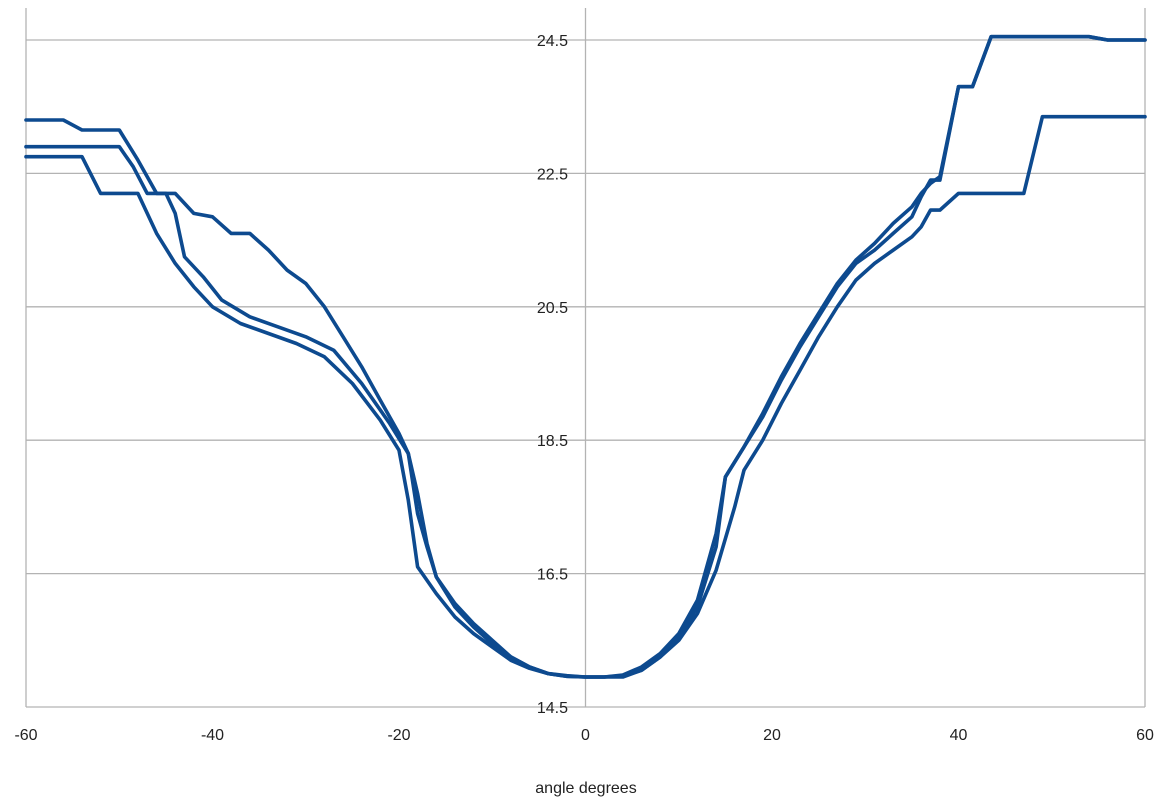  What do you see at coordinates (552, 41) in the screenshot?
I see `y-tick-label: 24.5` at bounding box center [552, 41].